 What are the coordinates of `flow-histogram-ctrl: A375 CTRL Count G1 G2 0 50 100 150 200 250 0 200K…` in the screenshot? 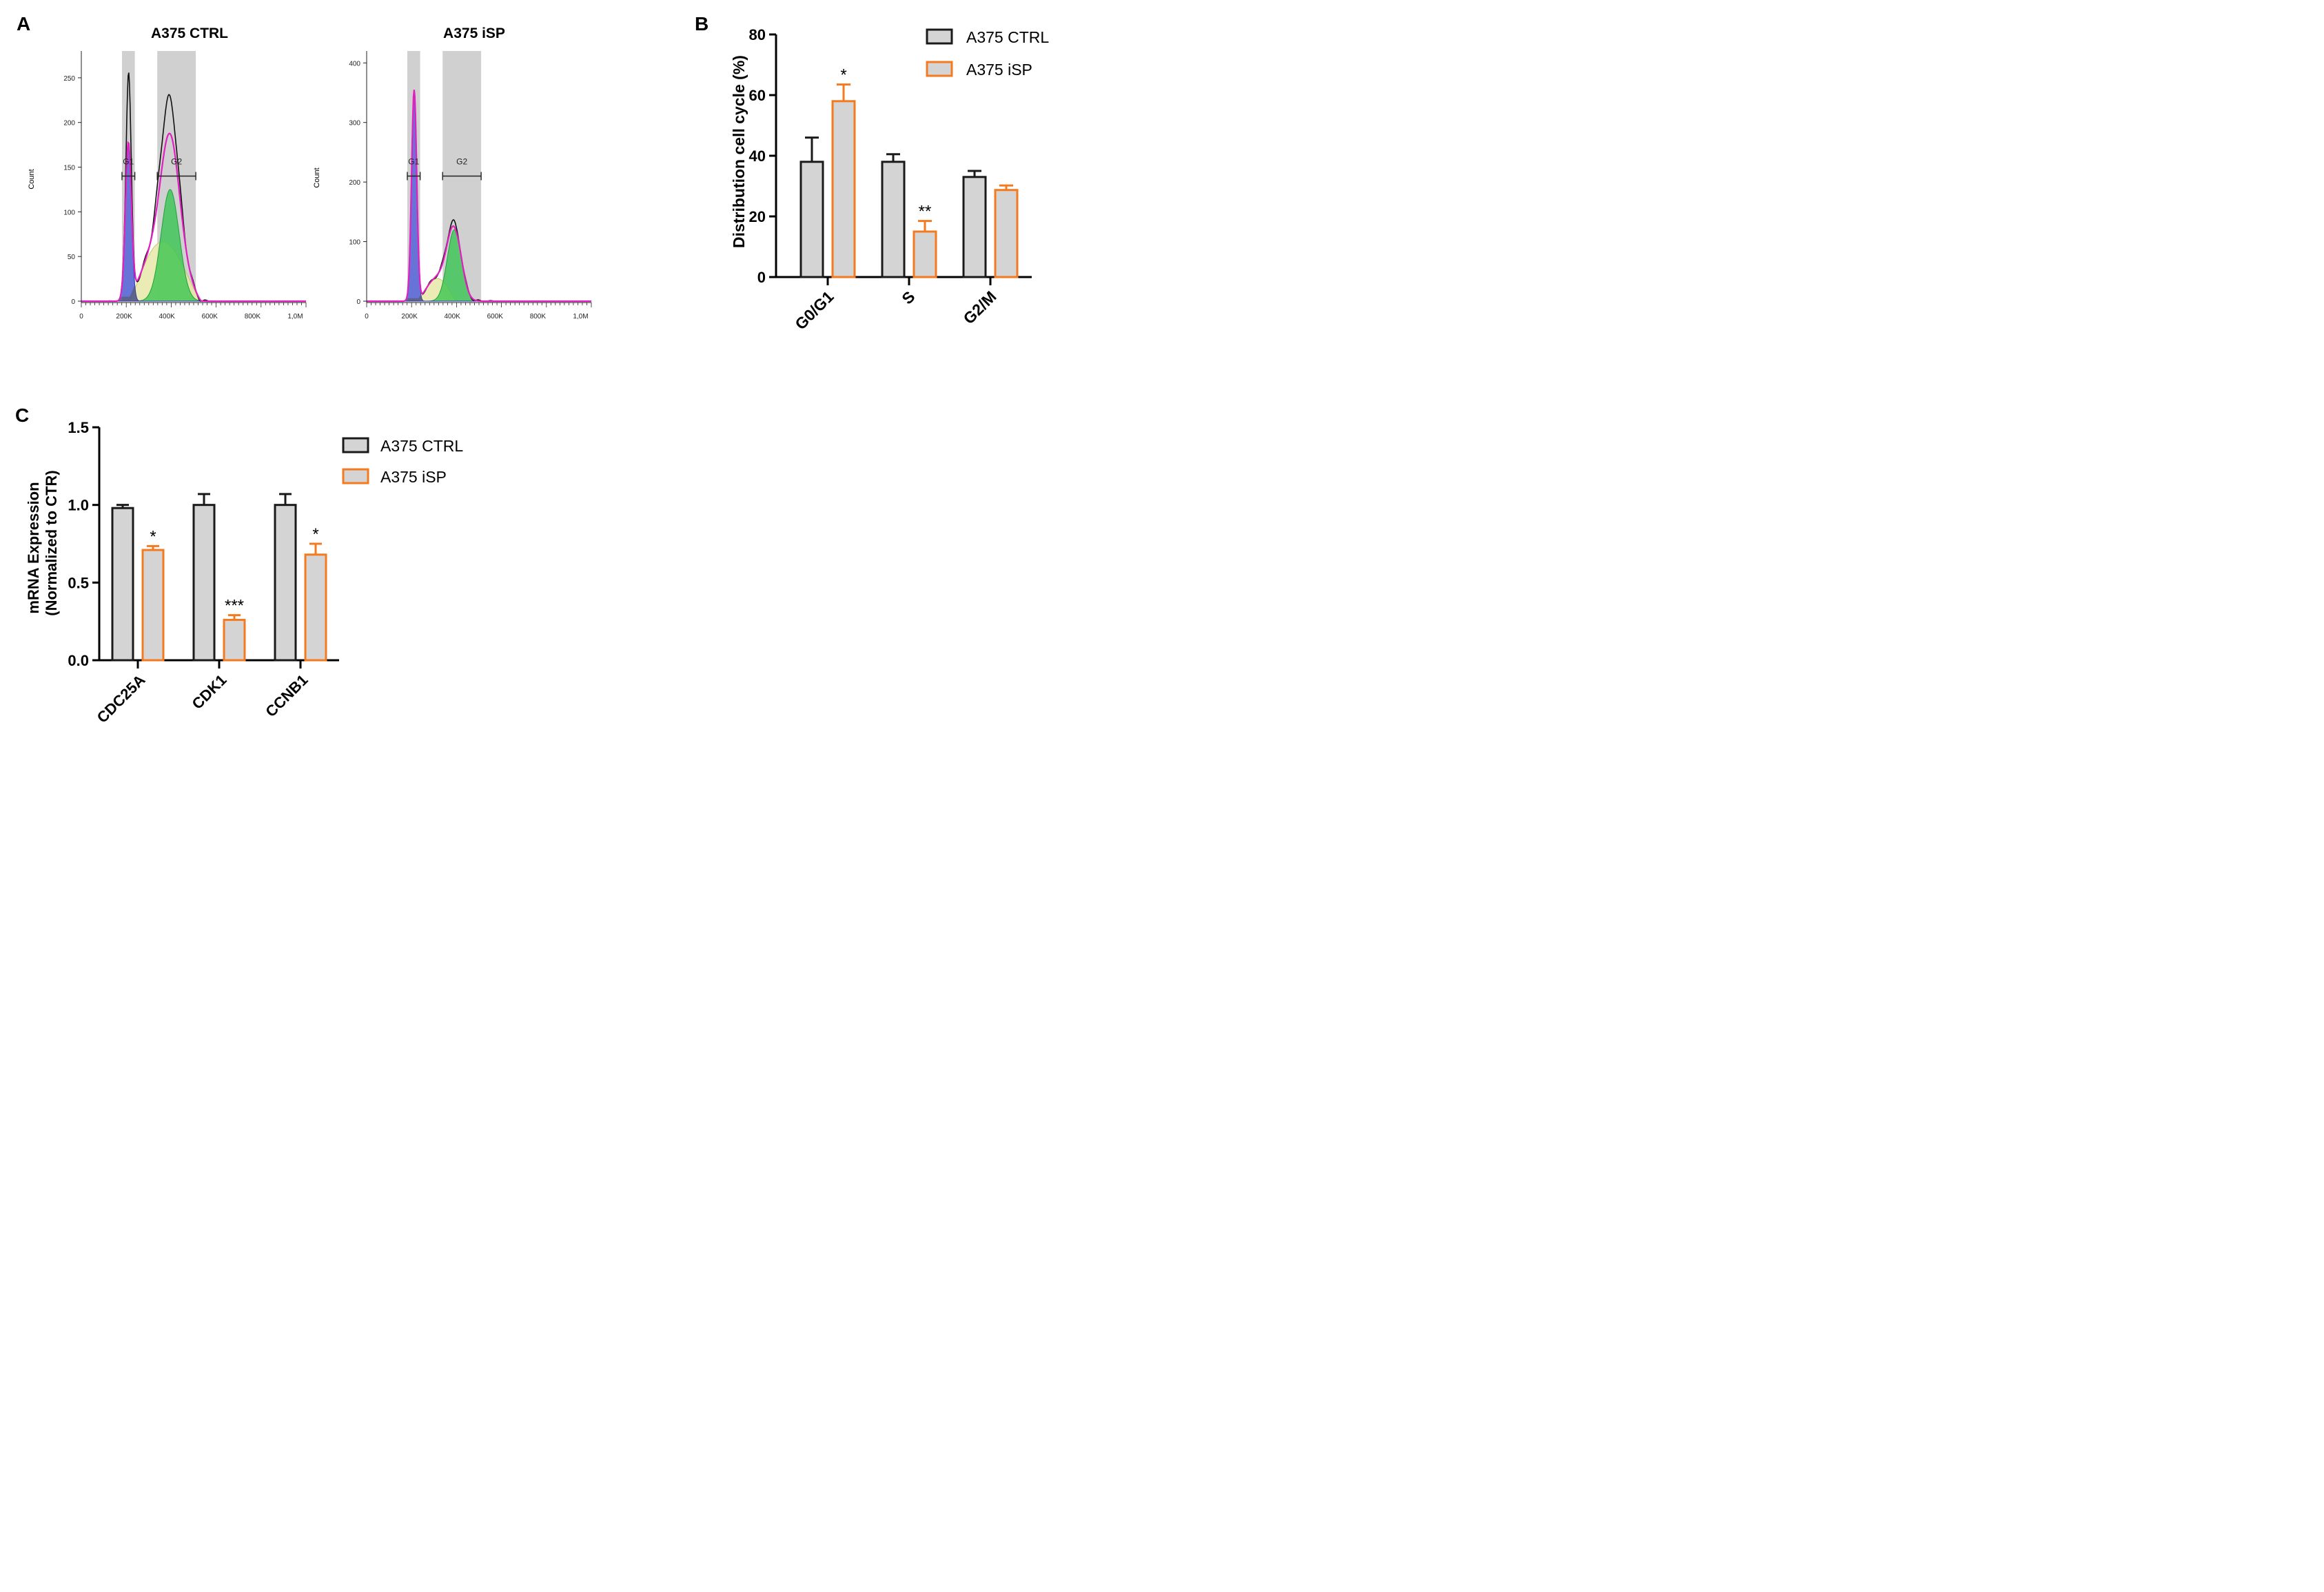 It's located at (167, 172).